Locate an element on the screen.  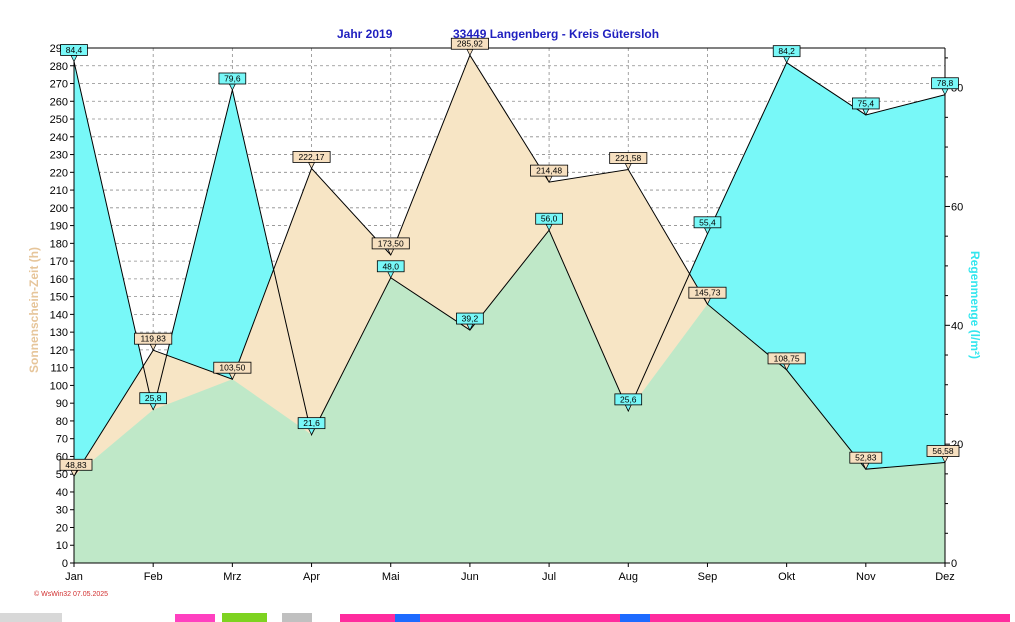
sunshine-data-label: 173,50 is located at coordinates (390, 246).